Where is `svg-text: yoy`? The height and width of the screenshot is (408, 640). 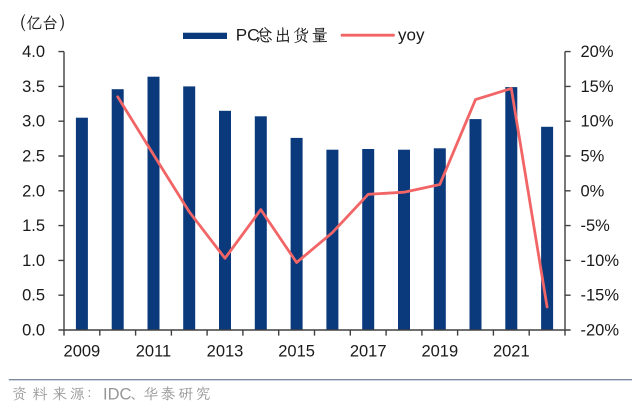 svg-text: yoy is located at coordinates (411, 34).